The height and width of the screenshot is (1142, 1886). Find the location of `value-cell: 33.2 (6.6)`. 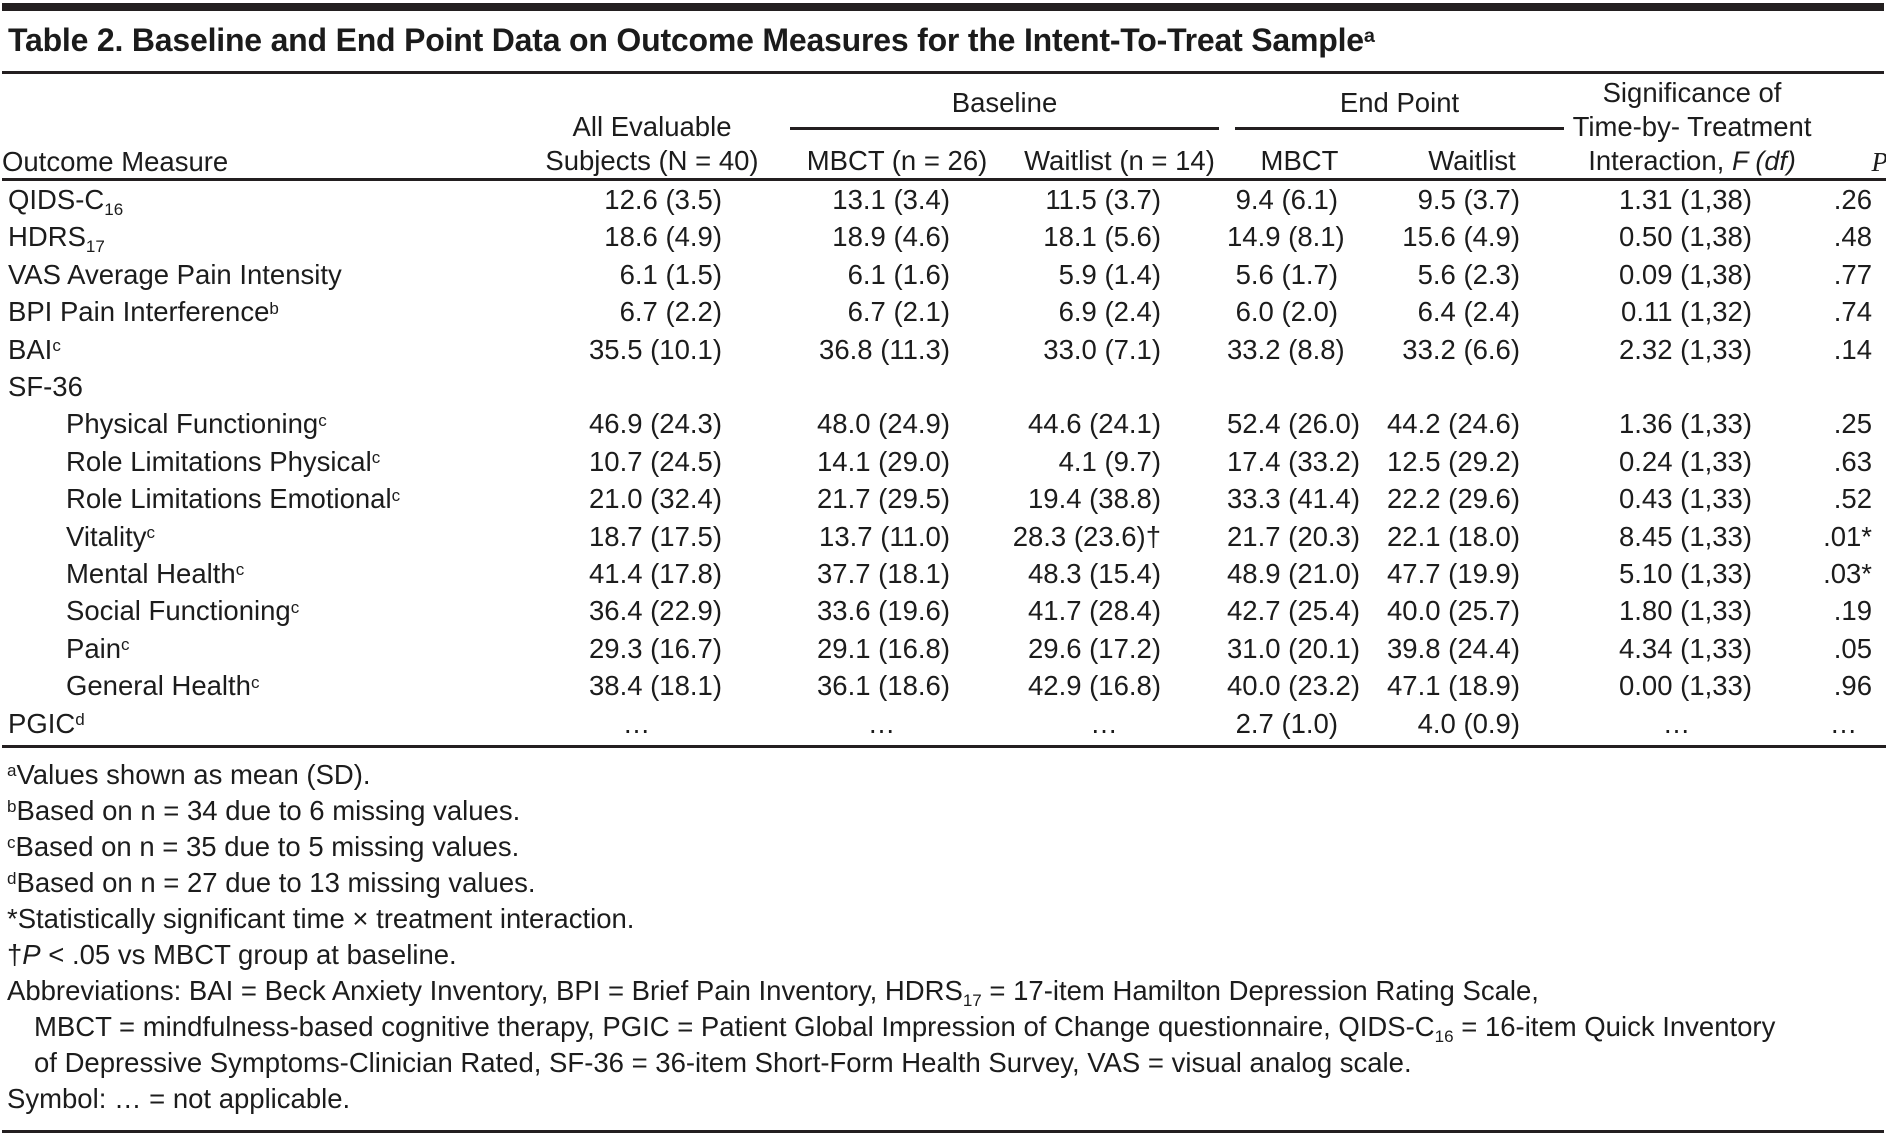

value-cell: 33.2 (6.6) is located at coordinates (1461, 349).